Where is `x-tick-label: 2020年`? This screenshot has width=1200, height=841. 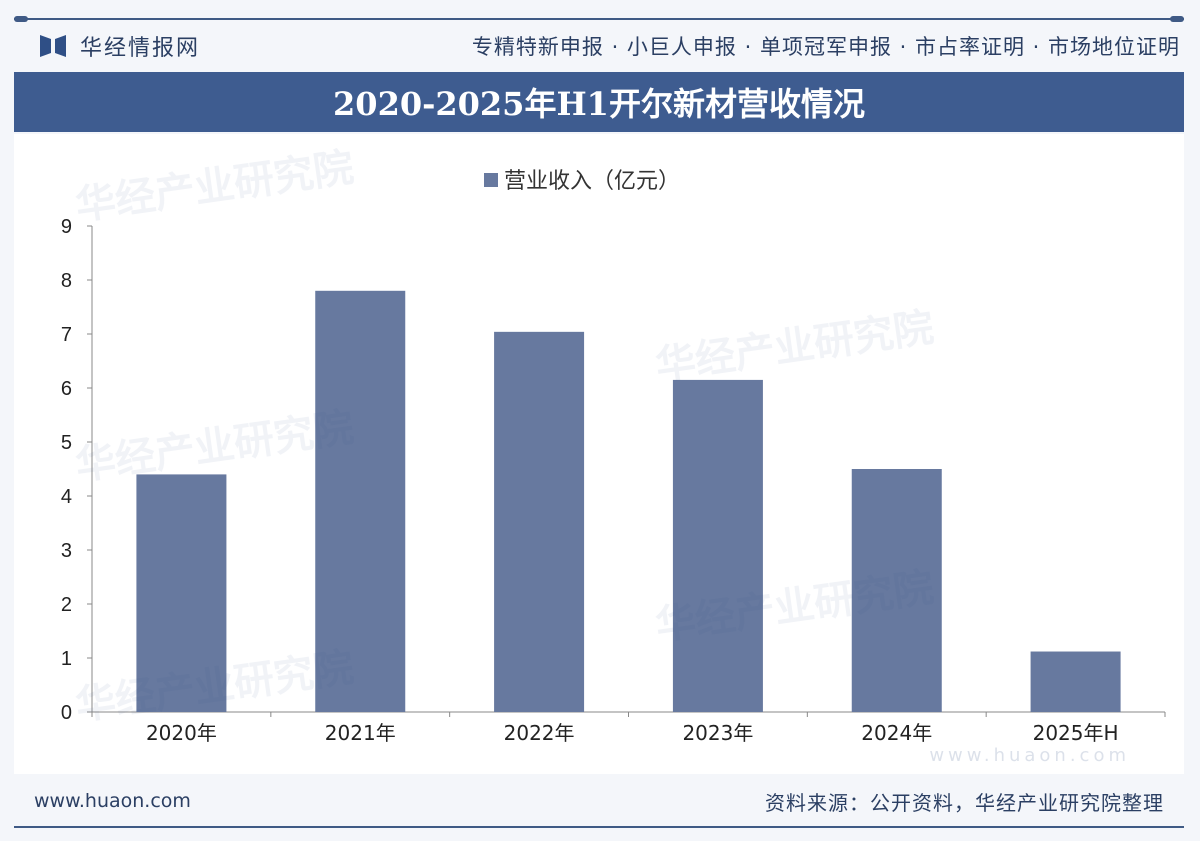
x-tick-label: 2020年 is located at coordinates (181, 733).